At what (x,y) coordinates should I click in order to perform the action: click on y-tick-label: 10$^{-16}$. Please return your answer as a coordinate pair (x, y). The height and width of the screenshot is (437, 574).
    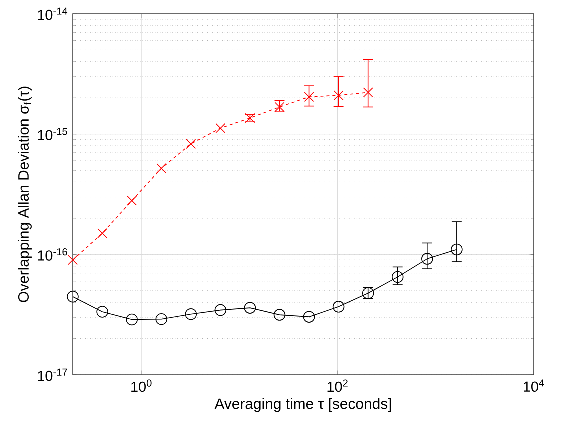
    Looking at the image, I should click on (53, 254).